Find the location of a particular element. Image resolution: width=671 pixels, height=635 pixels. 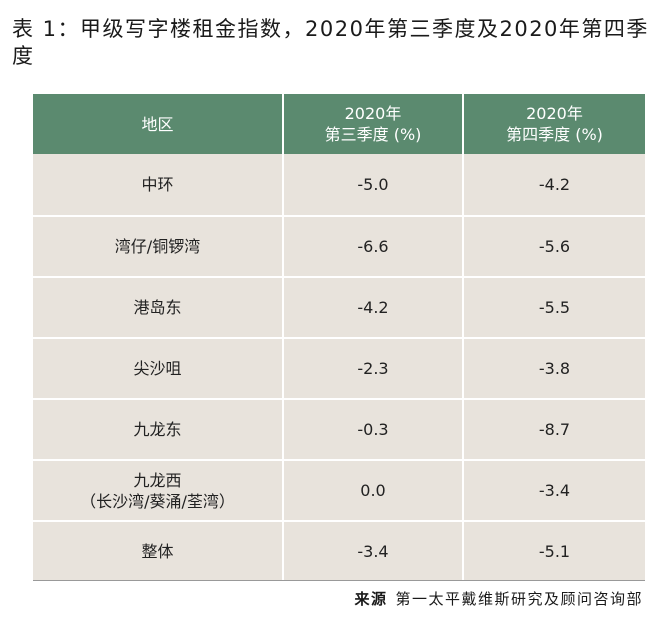

q4-value-cell: -3.4 is located at coordinates (553, 490).